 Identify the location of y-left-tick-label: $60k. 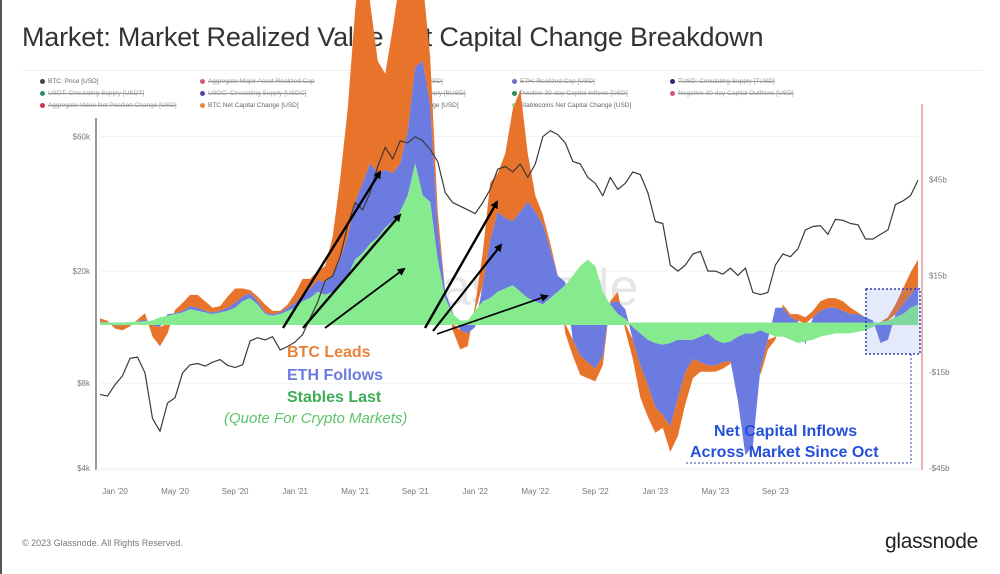
(82, 137).